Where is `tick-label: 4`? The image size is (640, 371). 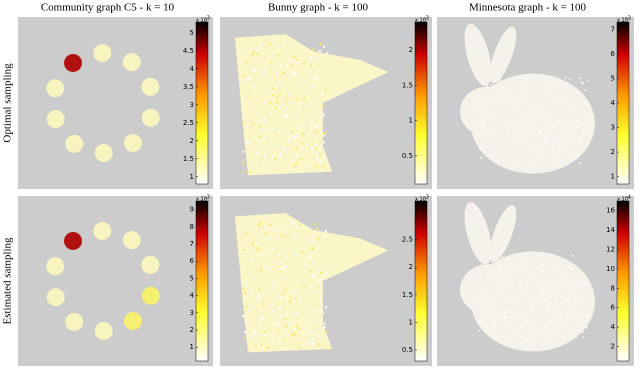
tick-label: 4 is located at coordinates (192, 69).